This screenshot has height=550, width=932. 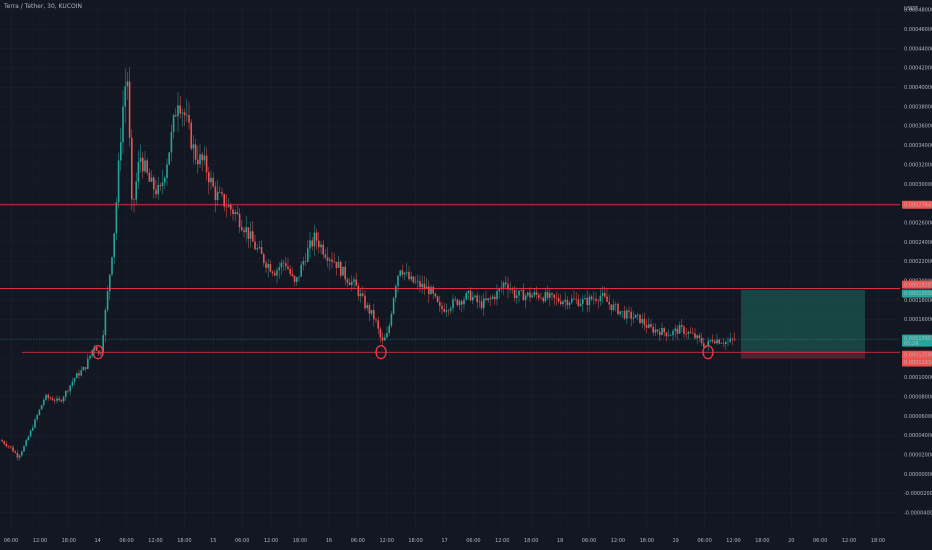 What do you see at coordinates (803, 355) in the screenshot?
I see `stop-zone` at bounding box center [803, 355].